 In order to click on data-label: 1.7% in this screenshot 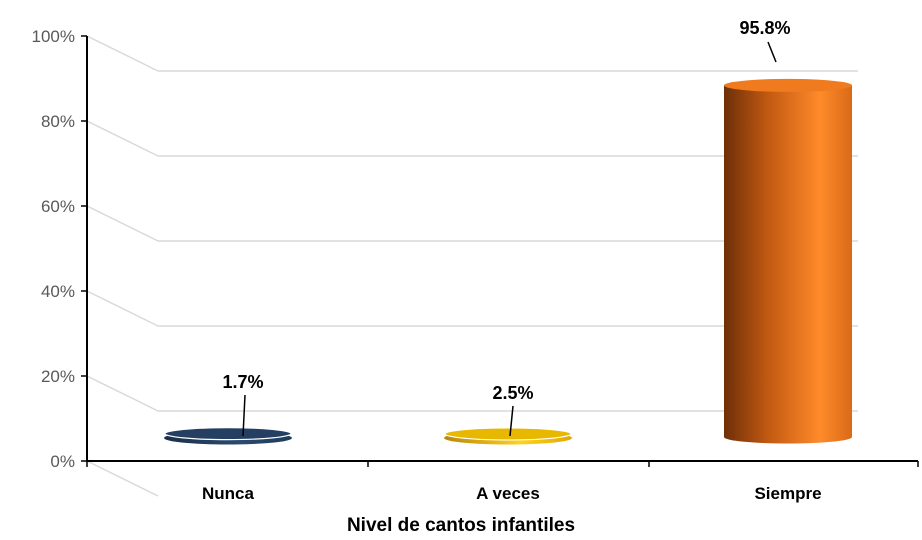, I will do `click(242, 382)`.